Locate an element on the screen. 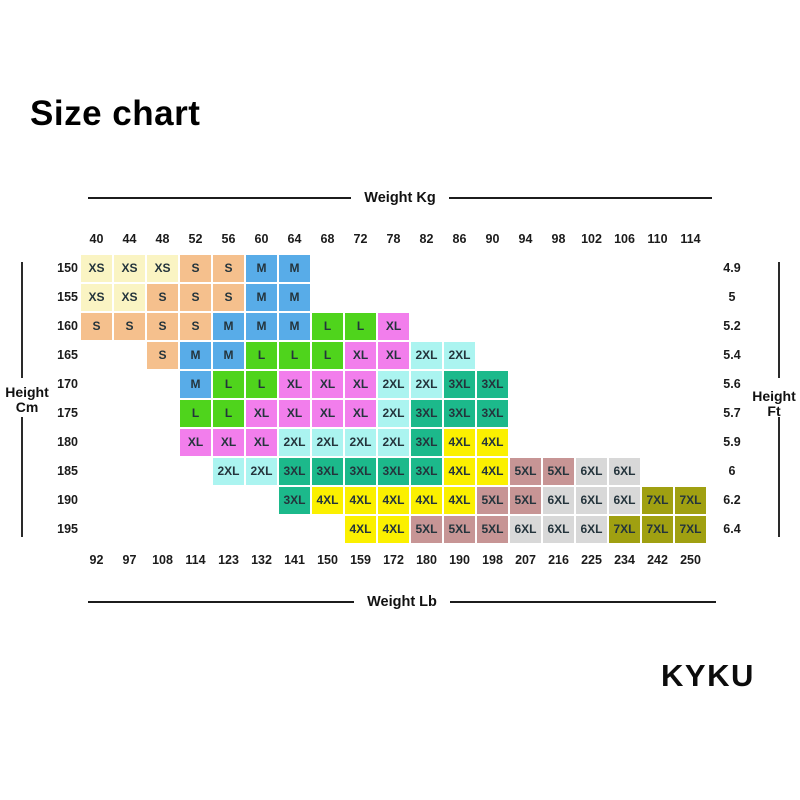 The image size is (800, 800). cm-tick-170: 170 is located at coordinates (67, 384).